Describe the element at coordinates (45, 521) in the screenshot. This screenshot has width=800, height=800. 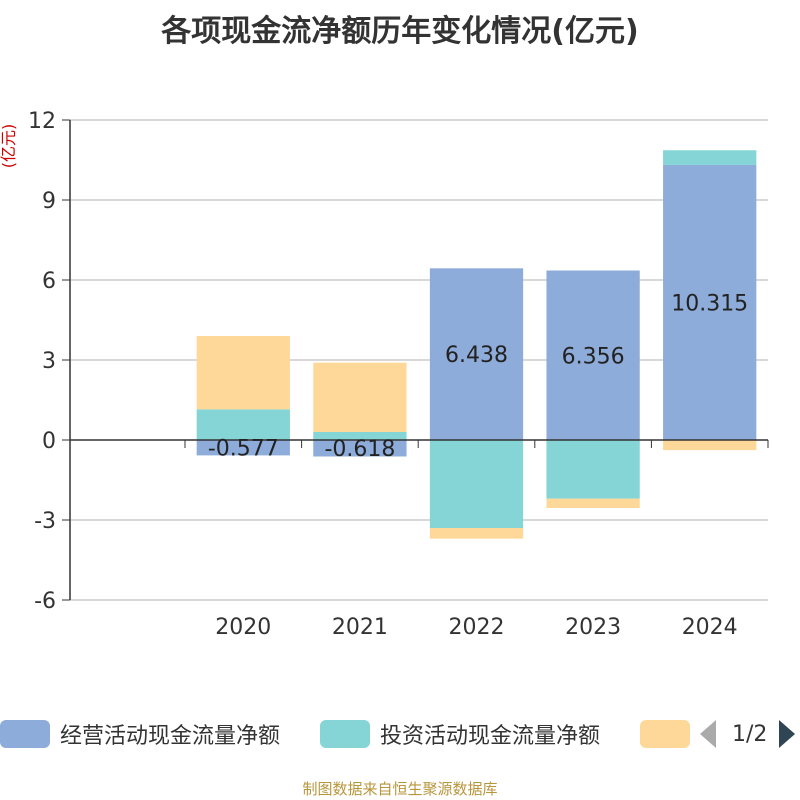
I see `y-tick-label: -3` at that location.